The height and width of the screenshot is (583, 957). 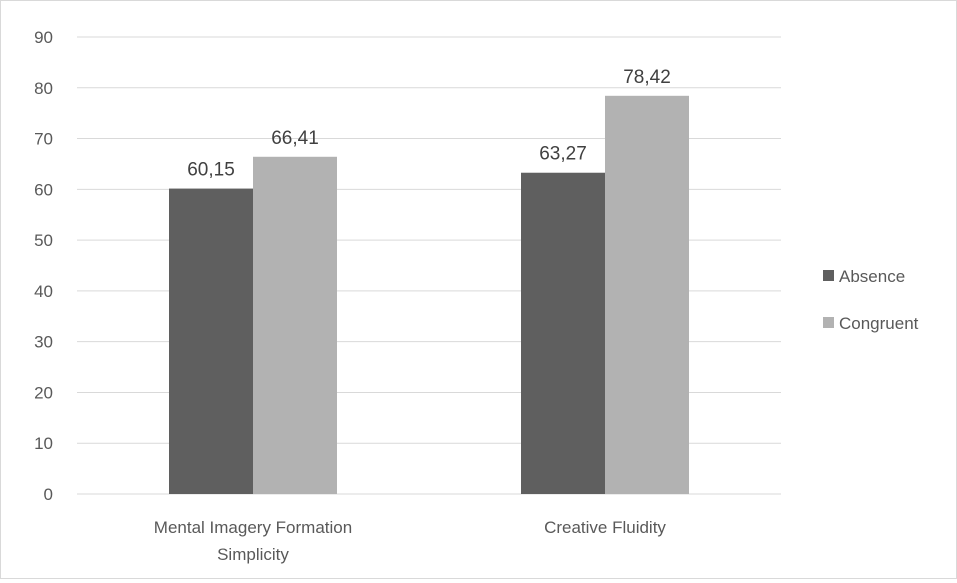 I want to click on legend-label-absence: Absence, so click(x=872, y=276).